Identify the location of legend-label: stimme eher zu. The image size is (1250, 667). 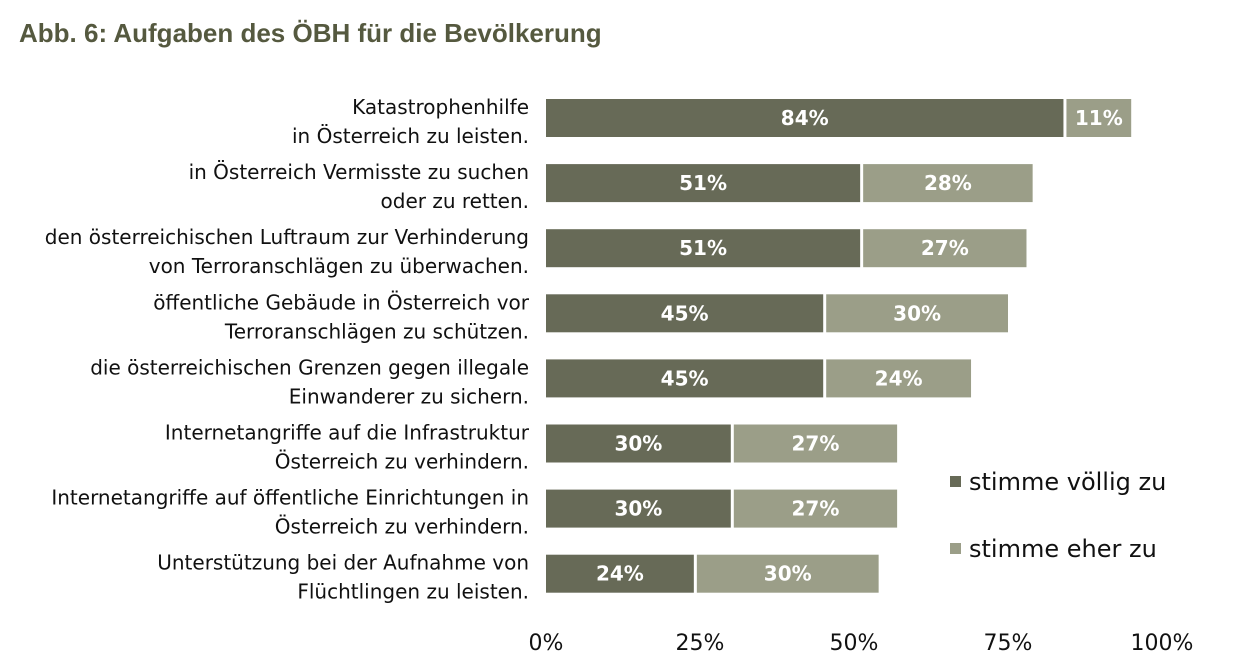
(1063, 549).